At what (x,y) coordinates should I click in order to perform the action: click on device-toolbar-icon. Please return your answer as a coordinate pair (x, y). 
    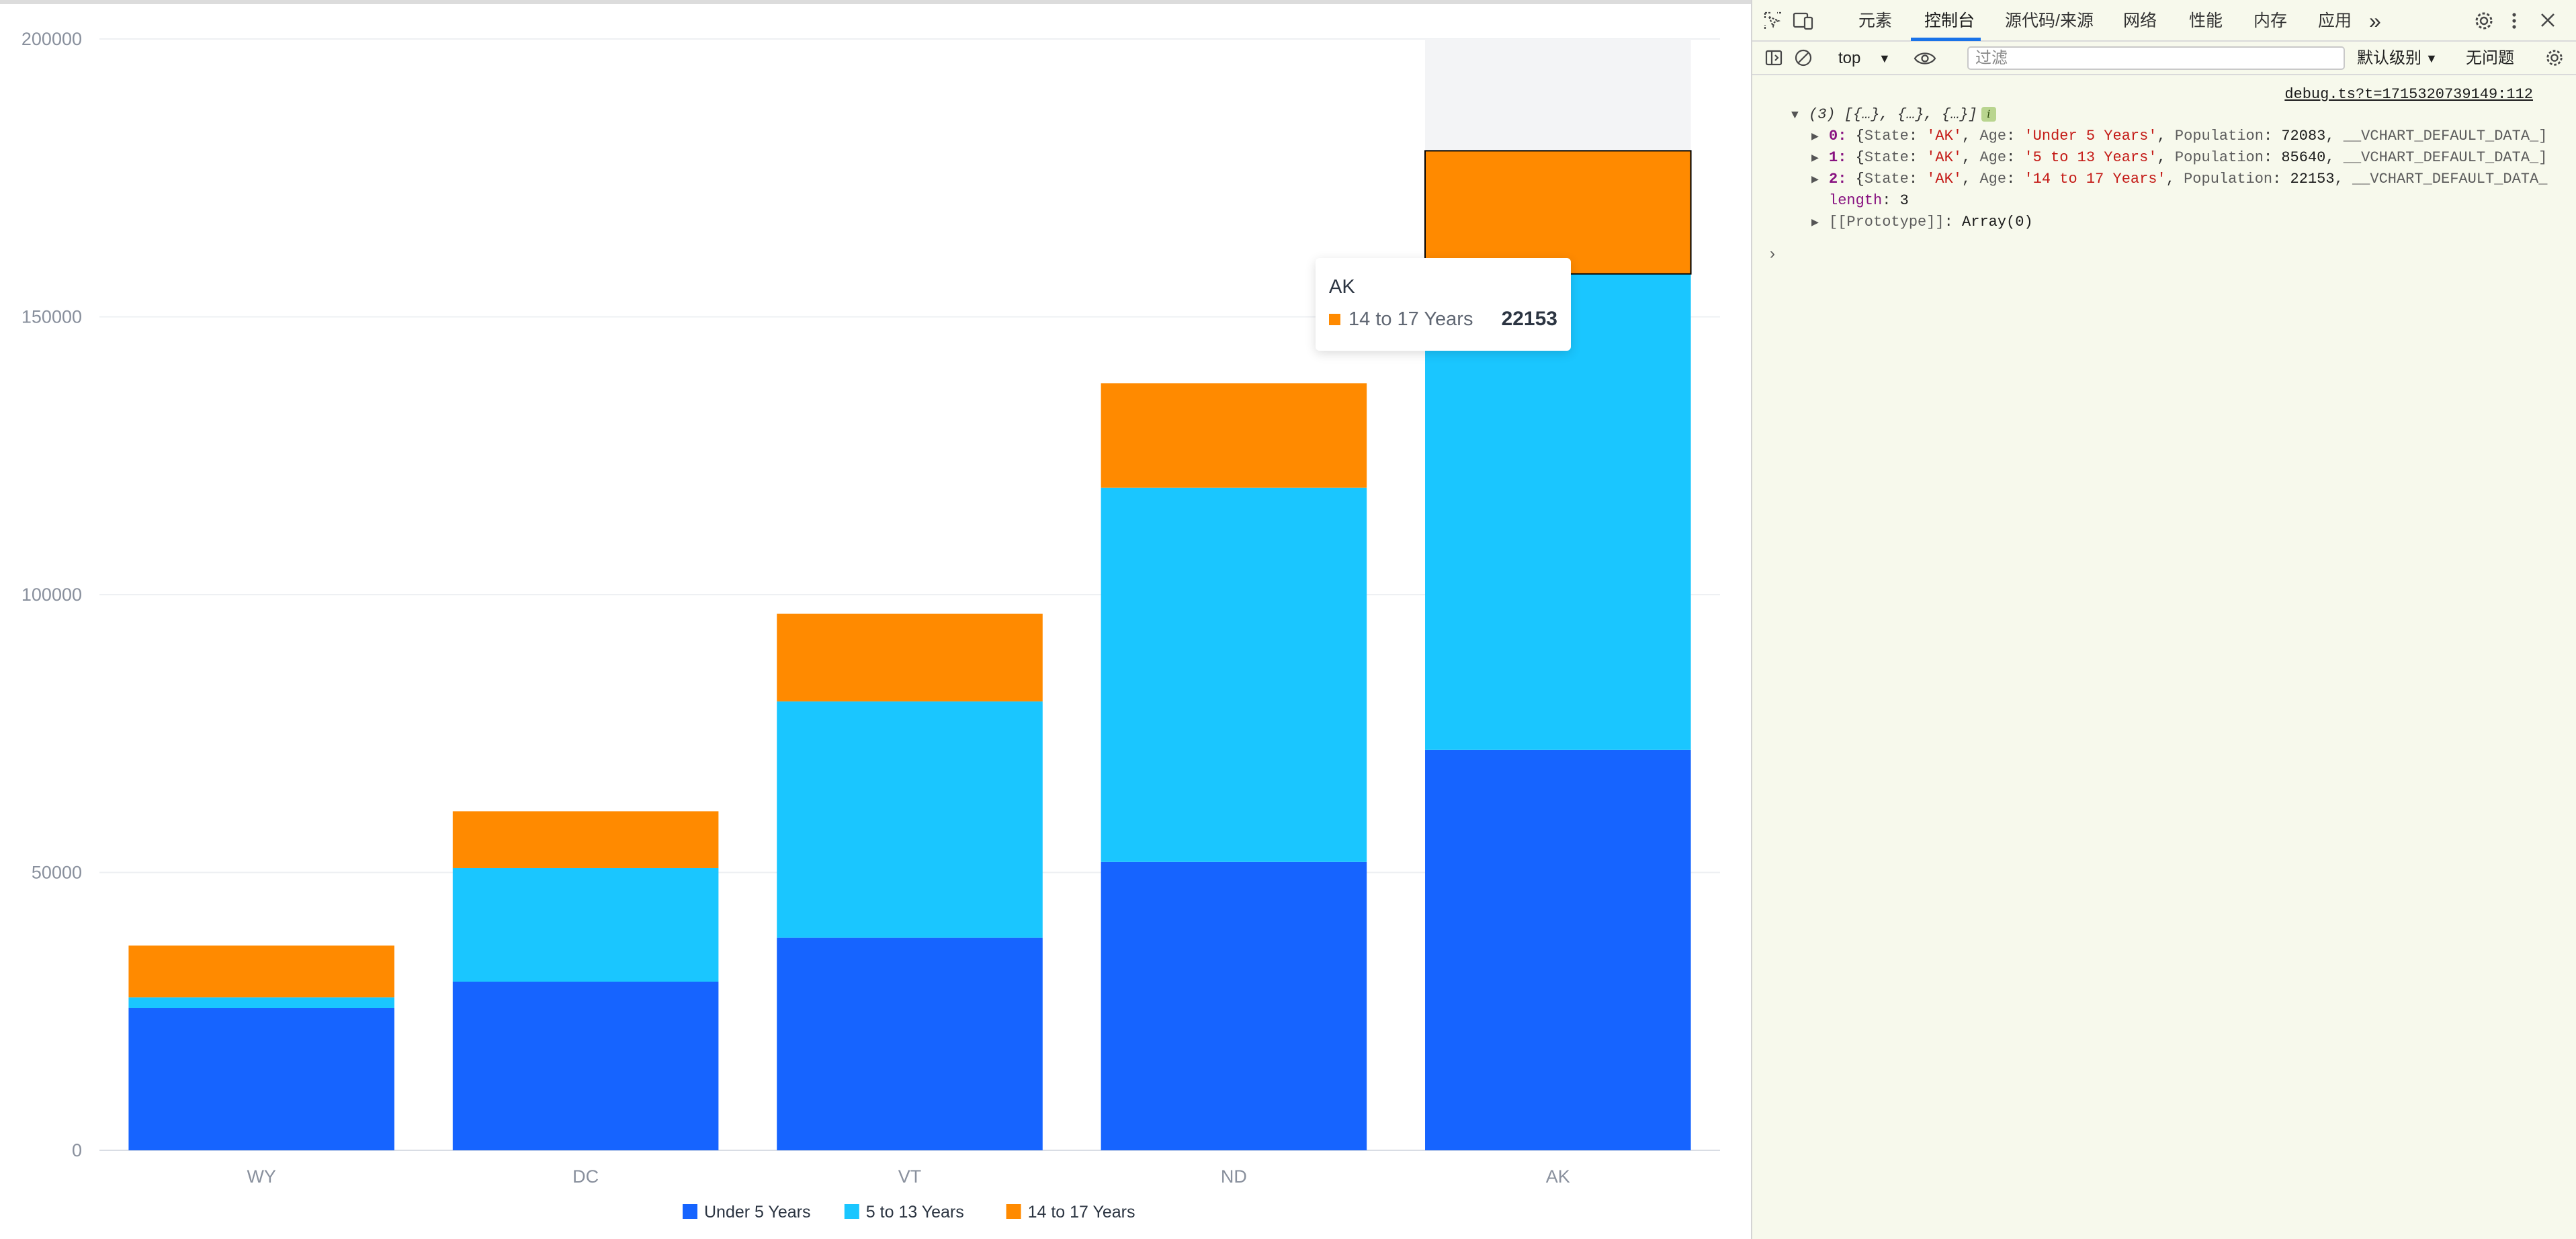
    Looking at the image, I should click on (1803, 23).